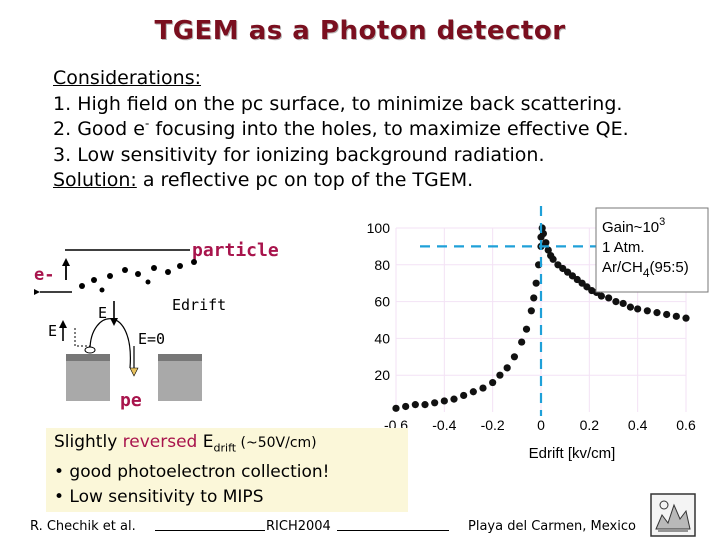 This screenshot has height=540, width=720. I want to click on tgem-substrate-right, so click(180, 381).